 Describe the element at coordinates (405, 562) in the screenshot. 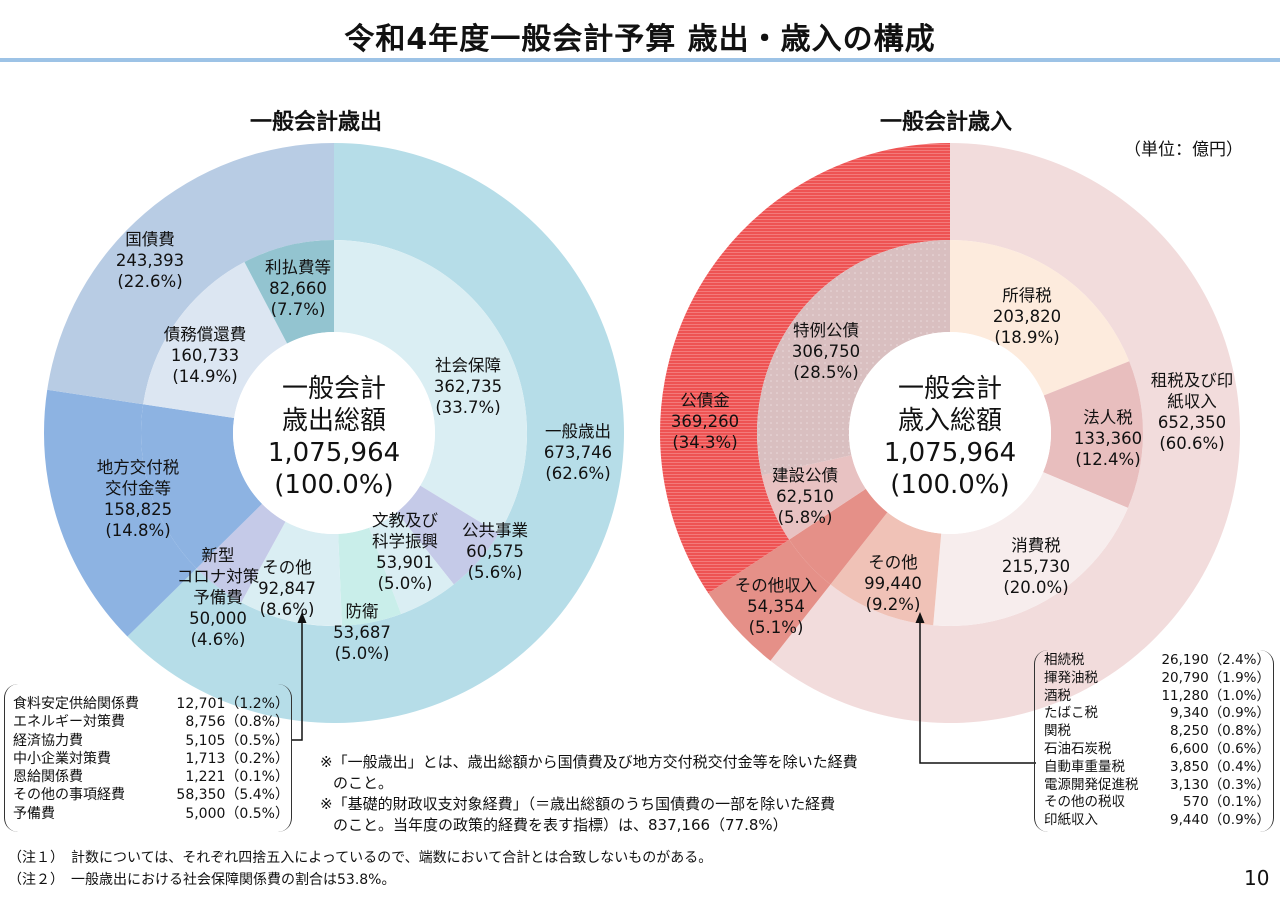

I see `label-value-label: 53,901` at that location.